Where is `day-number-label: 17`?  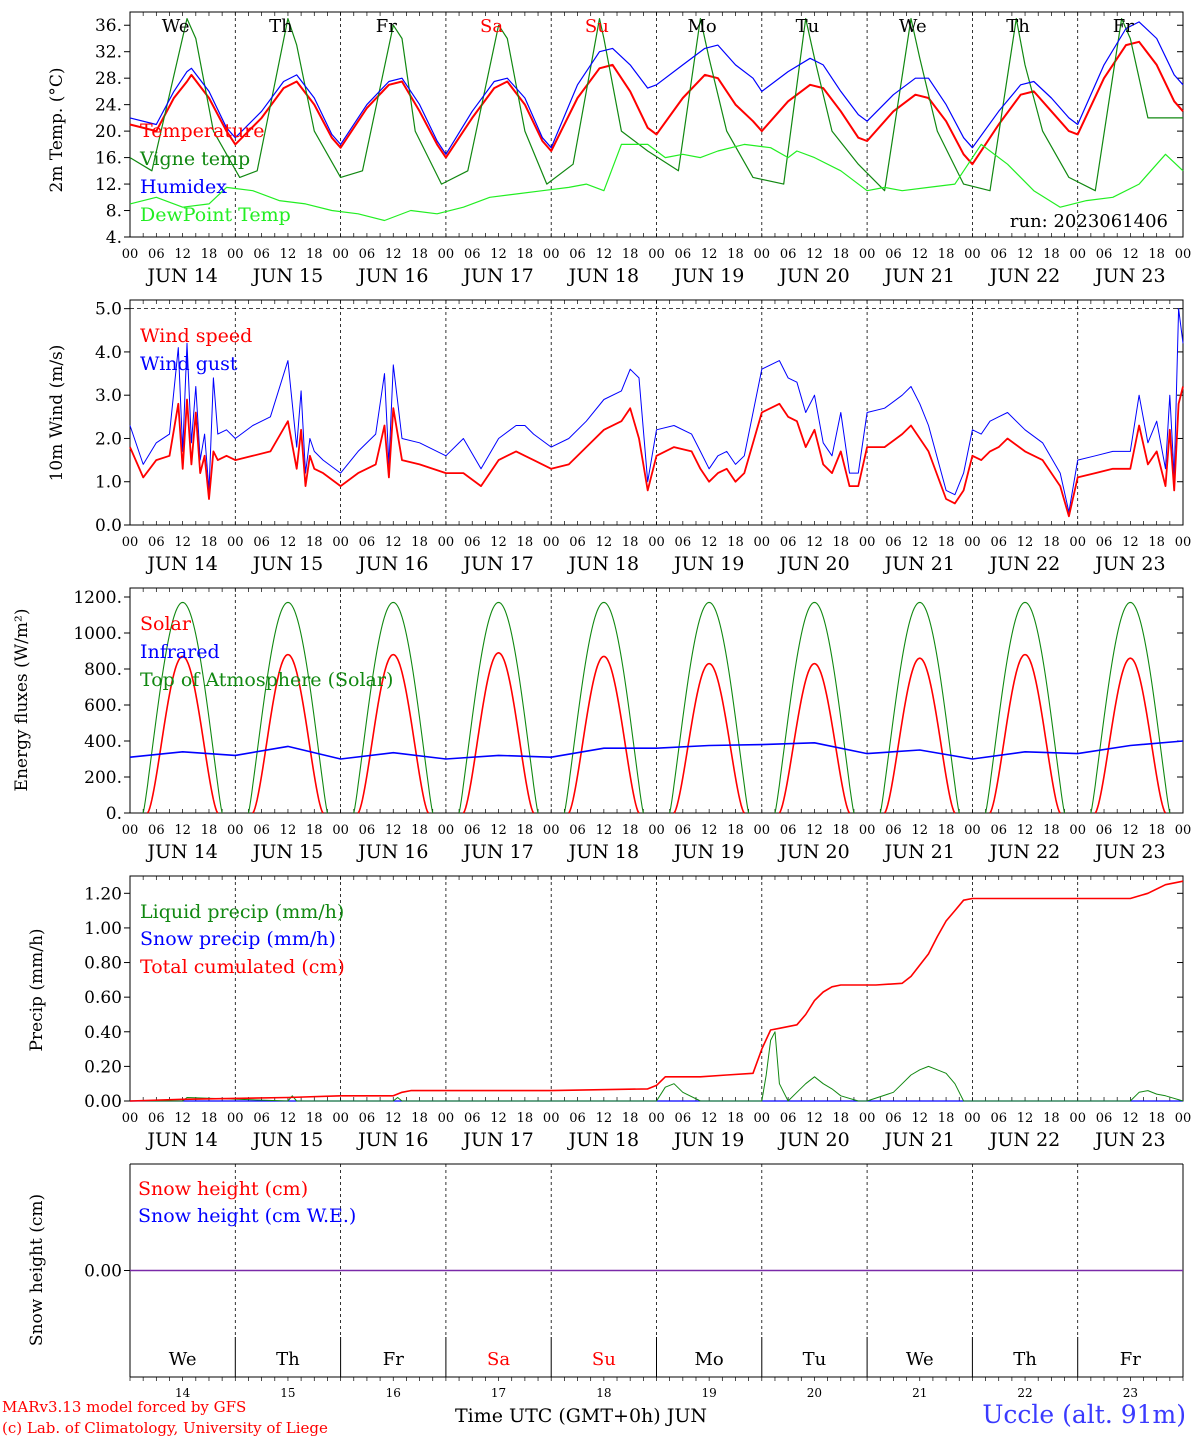
day-number-label: 17 is located at coordinates (498, 1393).